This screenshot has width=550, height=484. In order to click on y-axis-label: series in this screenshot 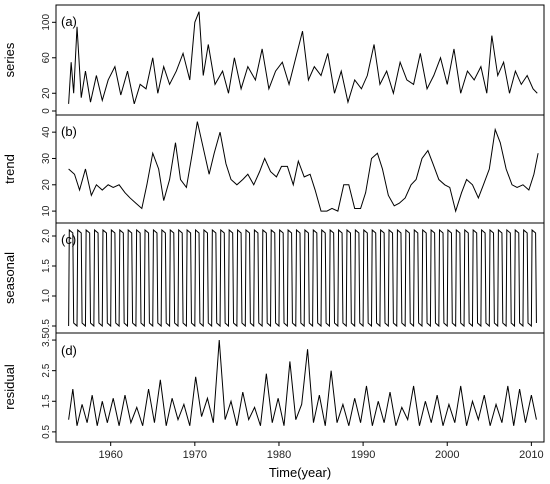, I will do `click(9, 59)`.